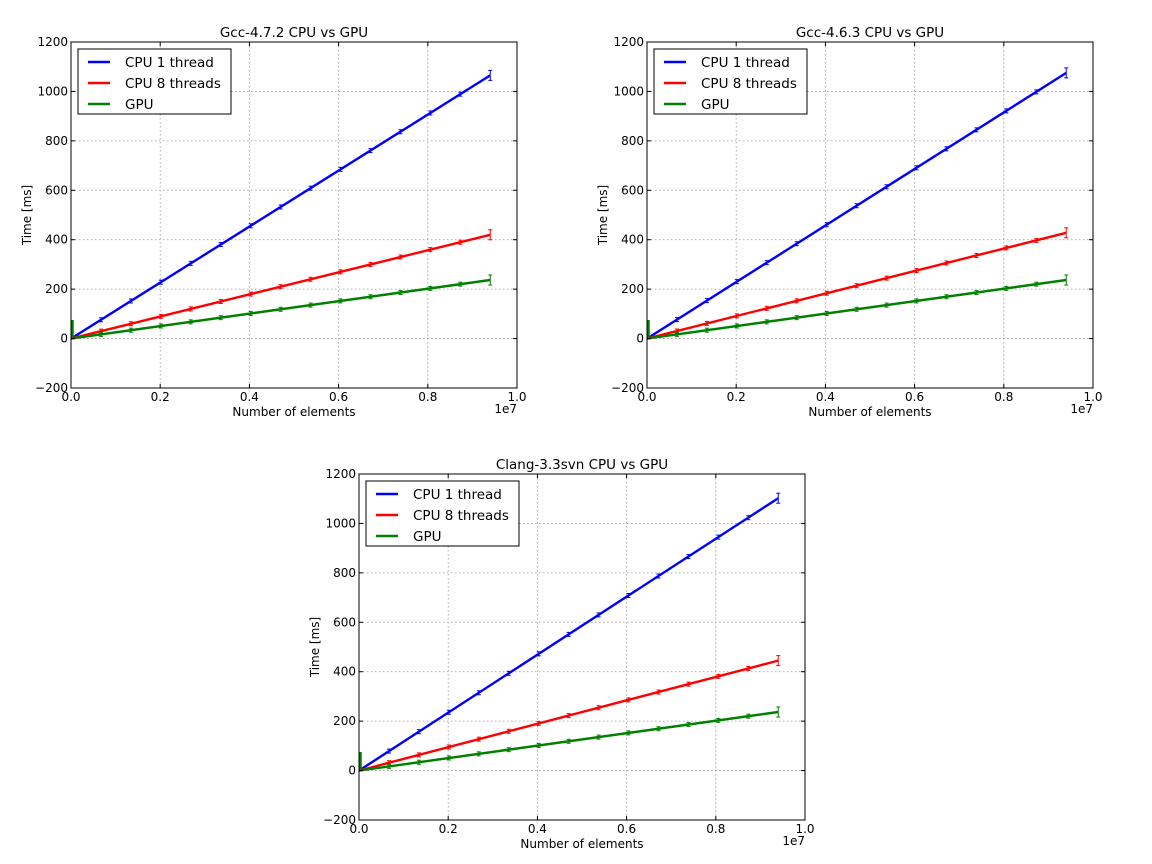  What do you see at coordinates (582, 465) in the screenshot?
I see `chart-title: Clang-3.3svn CPU vs GPU` at bounding box center [582, 465].